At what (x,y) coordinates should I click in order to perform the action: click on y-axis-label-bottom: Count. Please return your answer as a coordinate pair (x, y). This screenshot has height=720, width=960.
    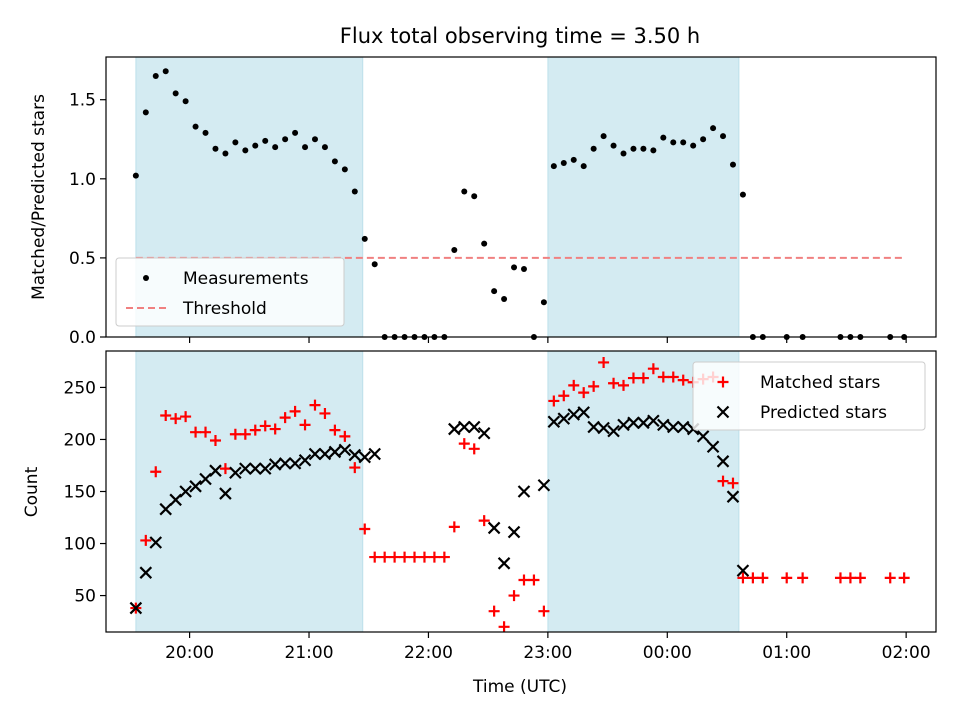
    Looking at the image, I should click on (32, 491).